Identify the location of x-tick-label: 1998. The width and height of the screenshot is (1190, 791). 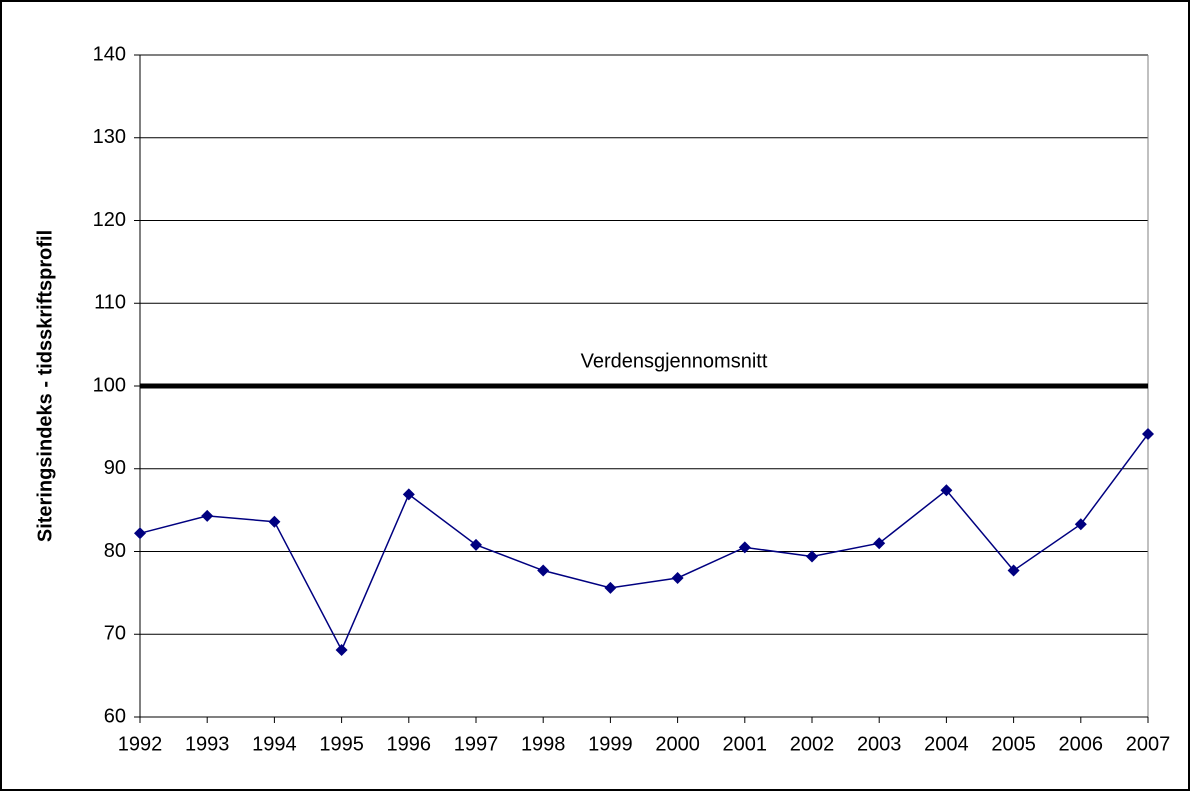
(543, 744).